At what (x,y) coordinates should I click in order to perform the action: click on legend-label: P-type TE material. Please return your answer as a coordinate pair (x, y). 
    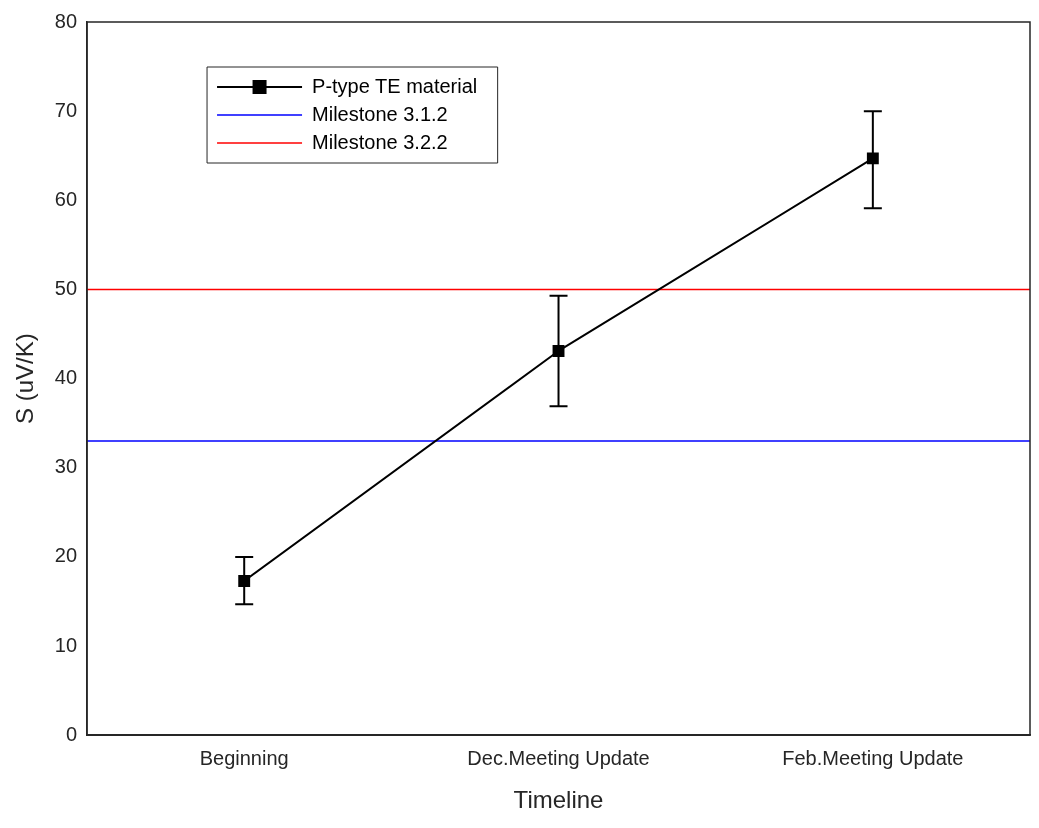
    Looking at the image, I should click on (395, 85).